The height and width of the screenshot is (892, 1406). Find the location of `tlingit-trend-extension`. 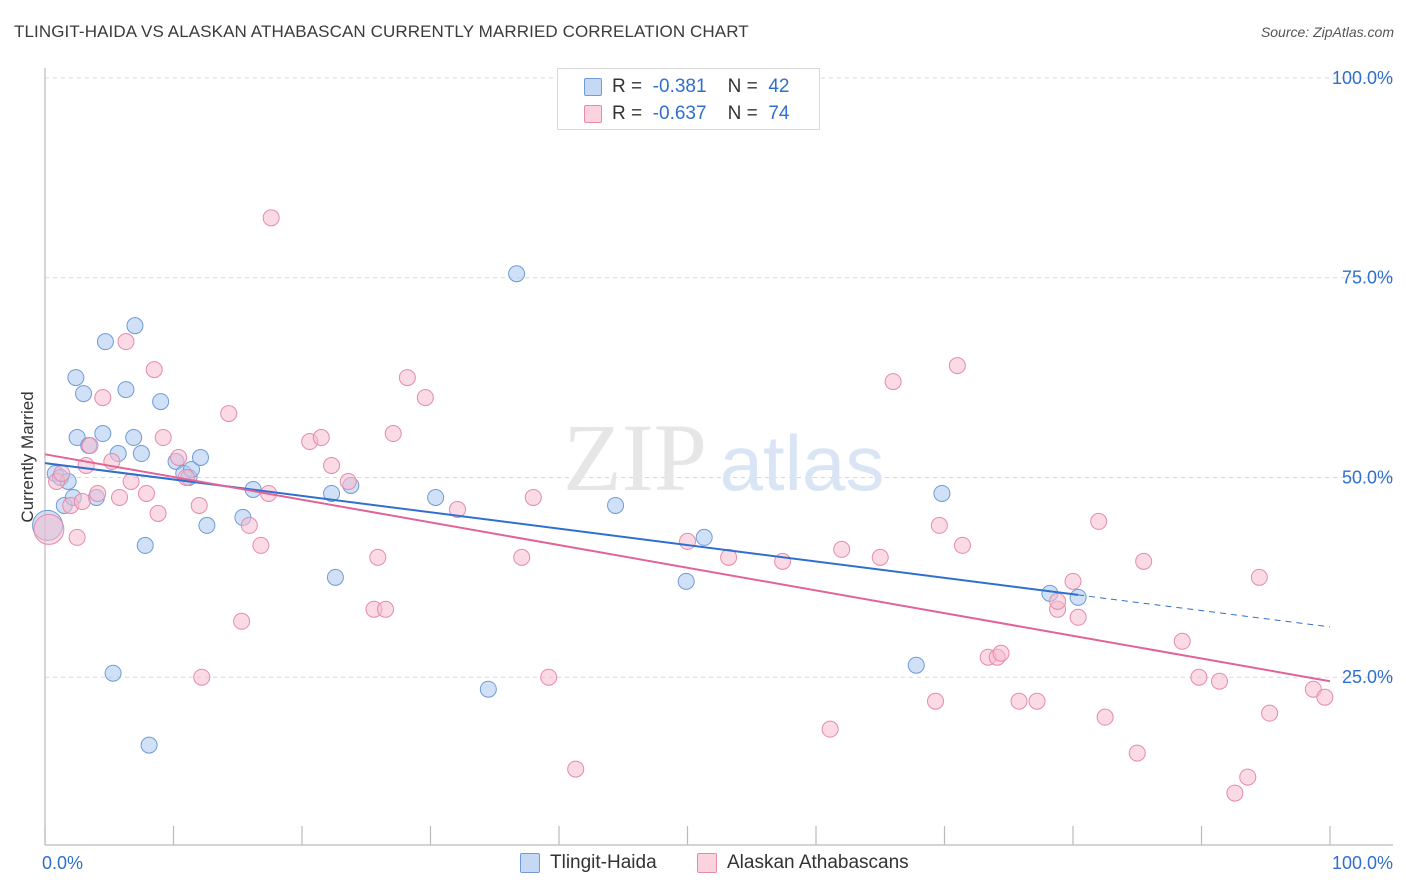

tlingit-trend-extension is located at coordinates (1204, 611).